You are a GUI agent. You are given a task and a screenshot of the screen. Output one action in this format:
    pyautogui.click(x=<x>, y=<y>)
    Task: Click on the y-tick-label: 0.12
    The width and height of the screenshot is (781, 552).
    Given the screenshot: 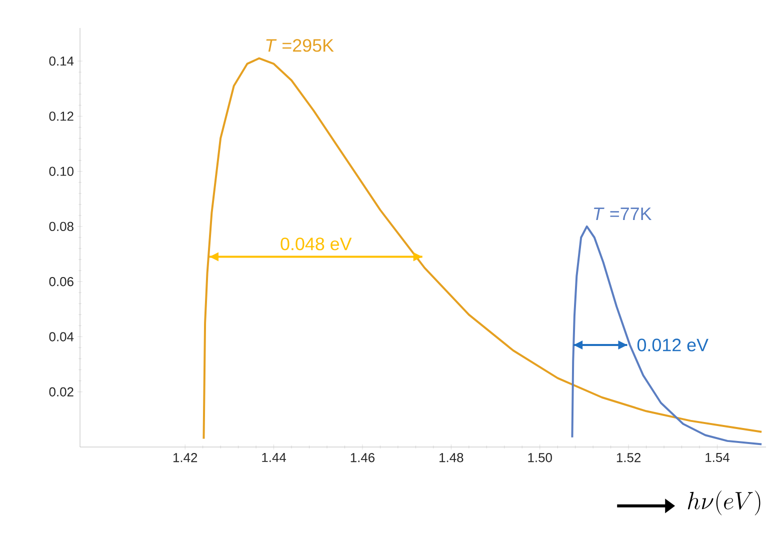 What is the action you would take?
    pyautogui.click(x=61, y=116)
    